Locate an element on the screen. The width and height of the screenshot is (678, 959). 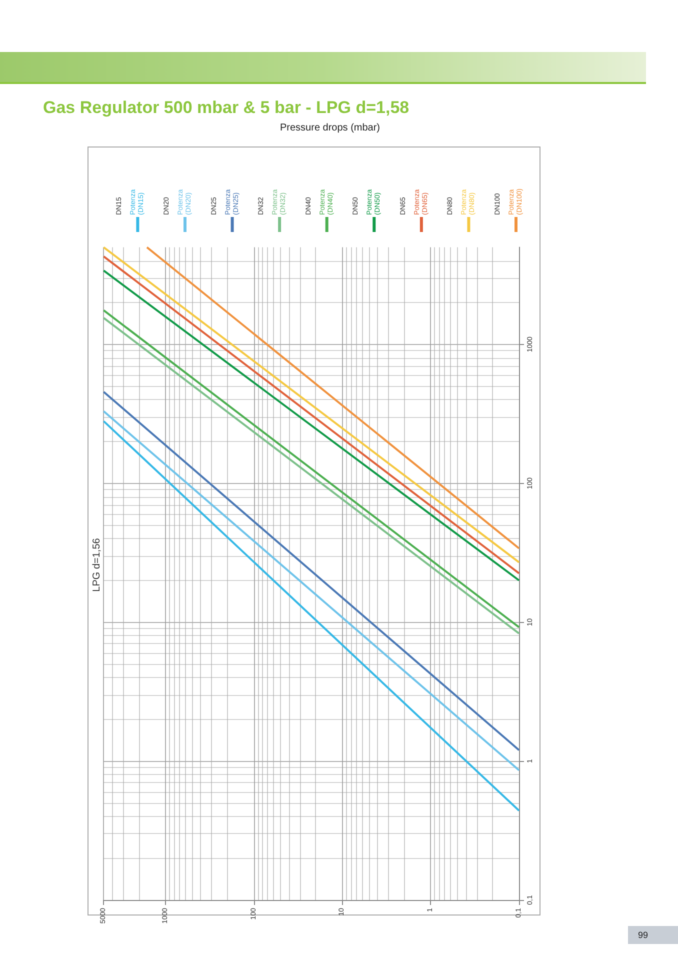
chart-title: Gas Regulator 500 mbar & 5 bar - LPG d=1,58 is located at coordinates (226, 107).